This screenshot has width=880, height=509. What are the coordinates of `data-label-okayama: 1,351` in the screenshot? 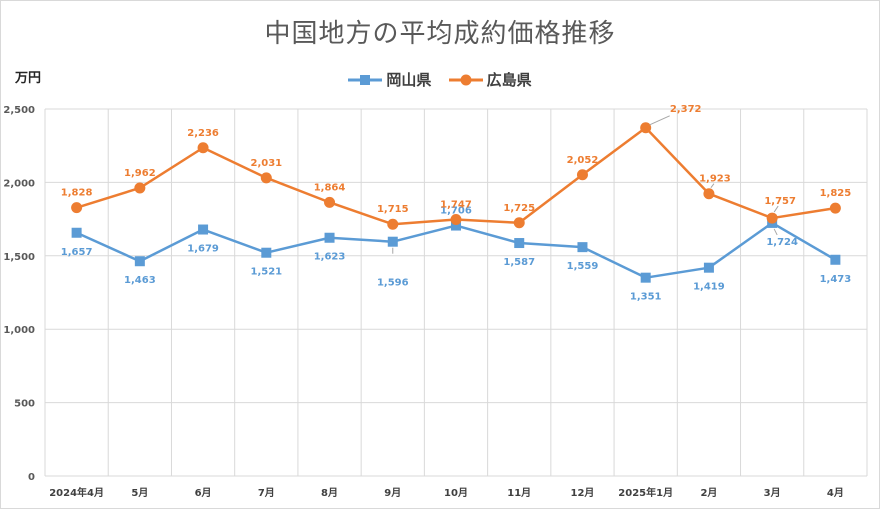 It's located at (646, 297).